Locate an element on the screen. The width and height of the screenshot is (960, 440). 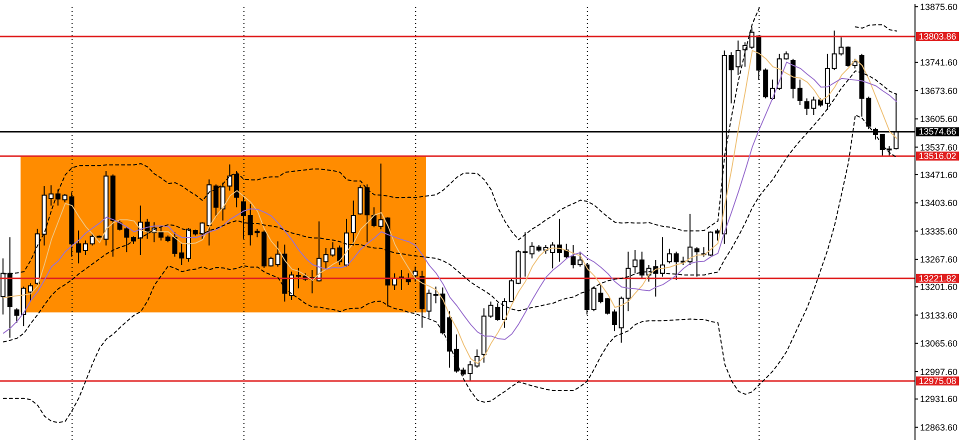
y-tick-label: 13537.60 is located at coordinates (939, 147).